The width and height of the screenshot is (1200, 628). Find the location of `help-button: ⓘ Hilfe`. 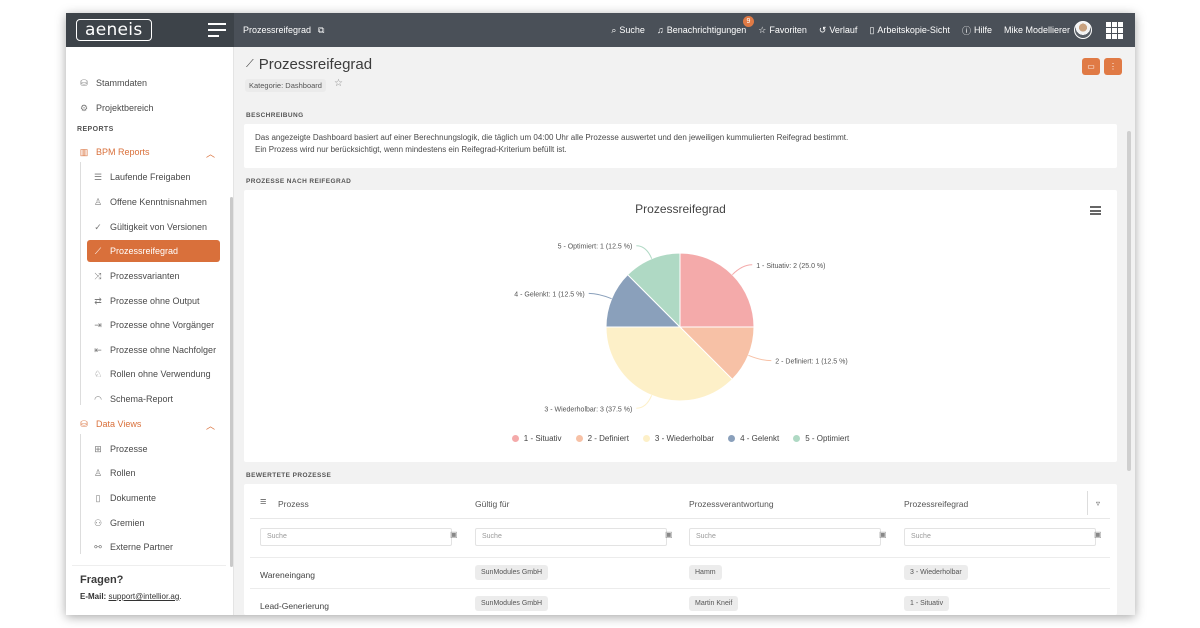

help-button: ⓘ Hilfe is located at coordinates (977, 30).